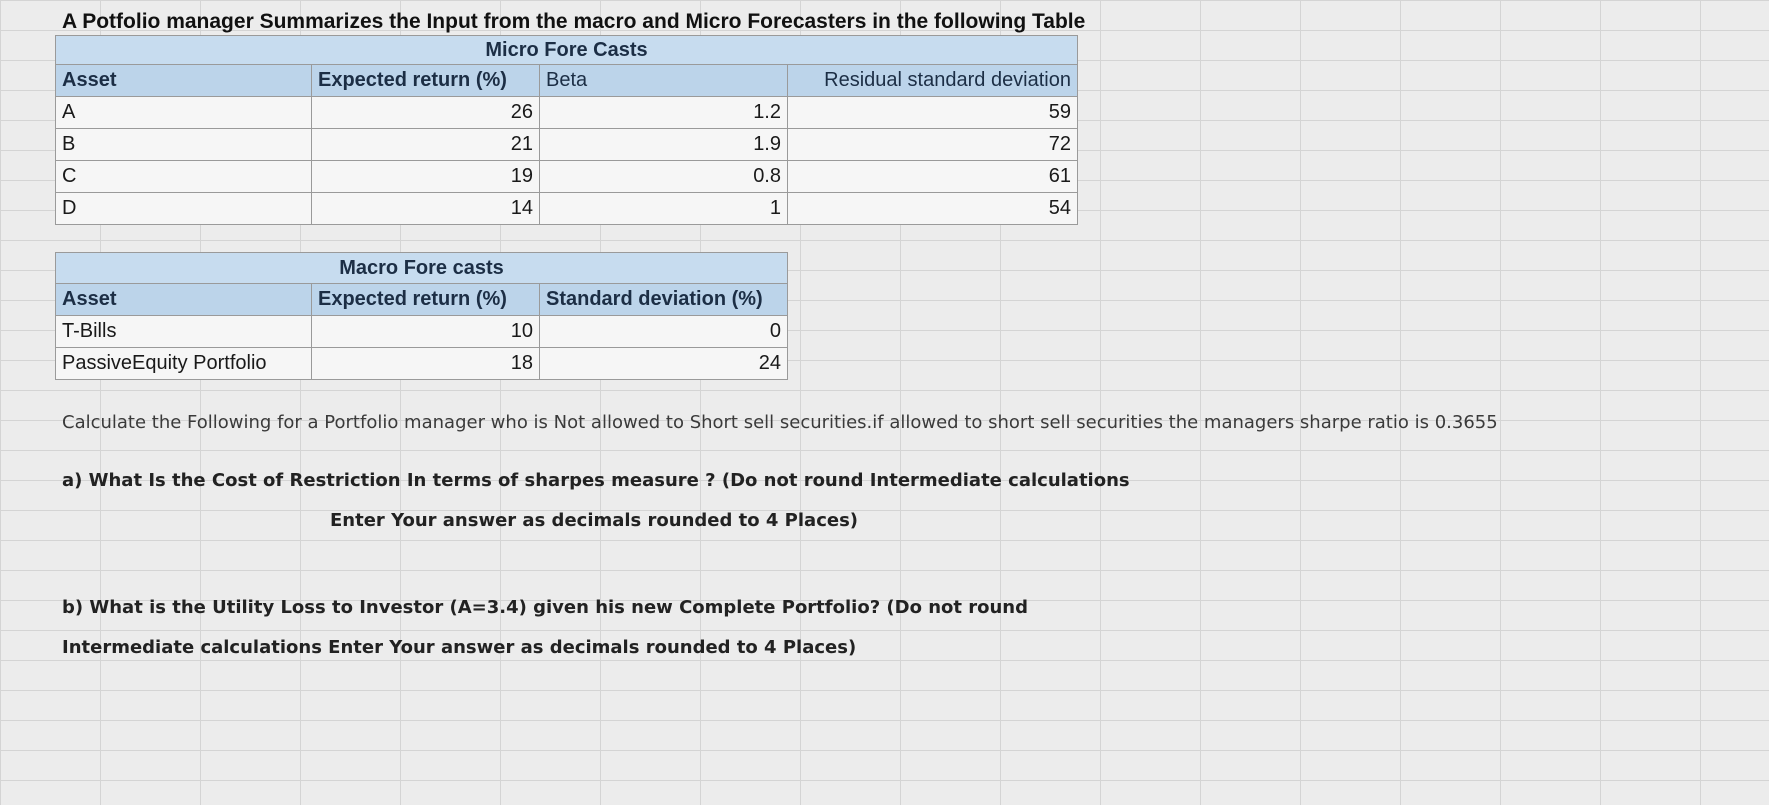  I want to click on table-row: C 19 0.8 61, so click(566, 176).